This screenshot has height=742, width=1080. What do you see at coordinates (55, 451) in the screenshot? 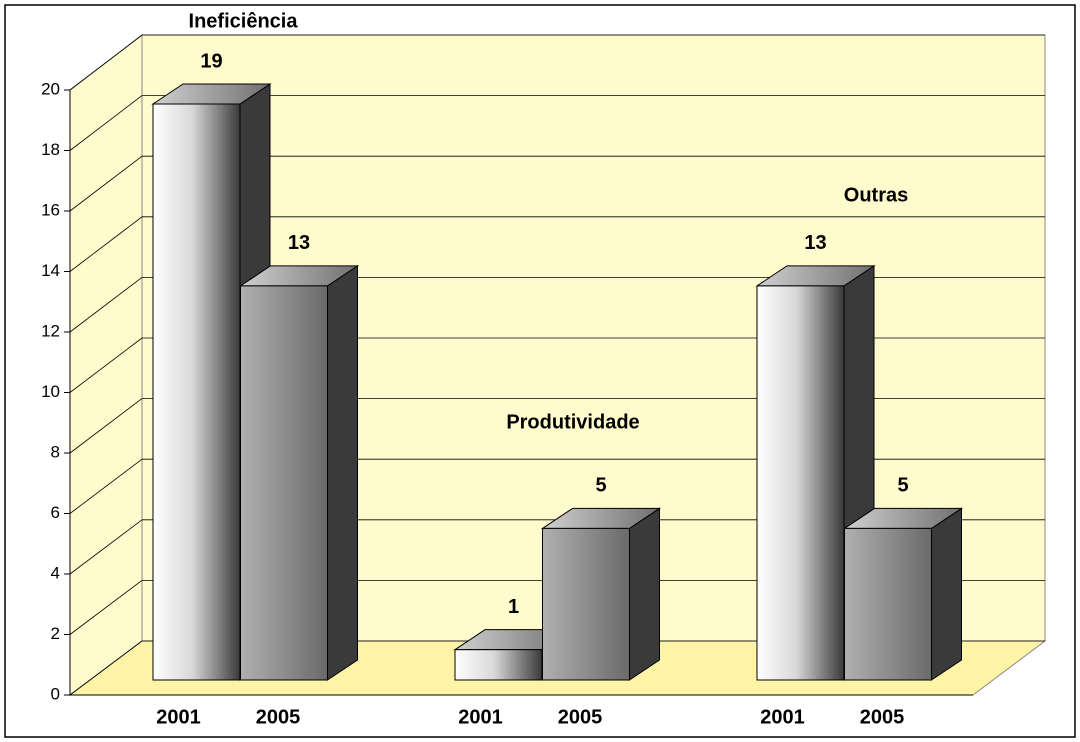
I see `y-tick-label: 8` at bounding box center [55, 451].